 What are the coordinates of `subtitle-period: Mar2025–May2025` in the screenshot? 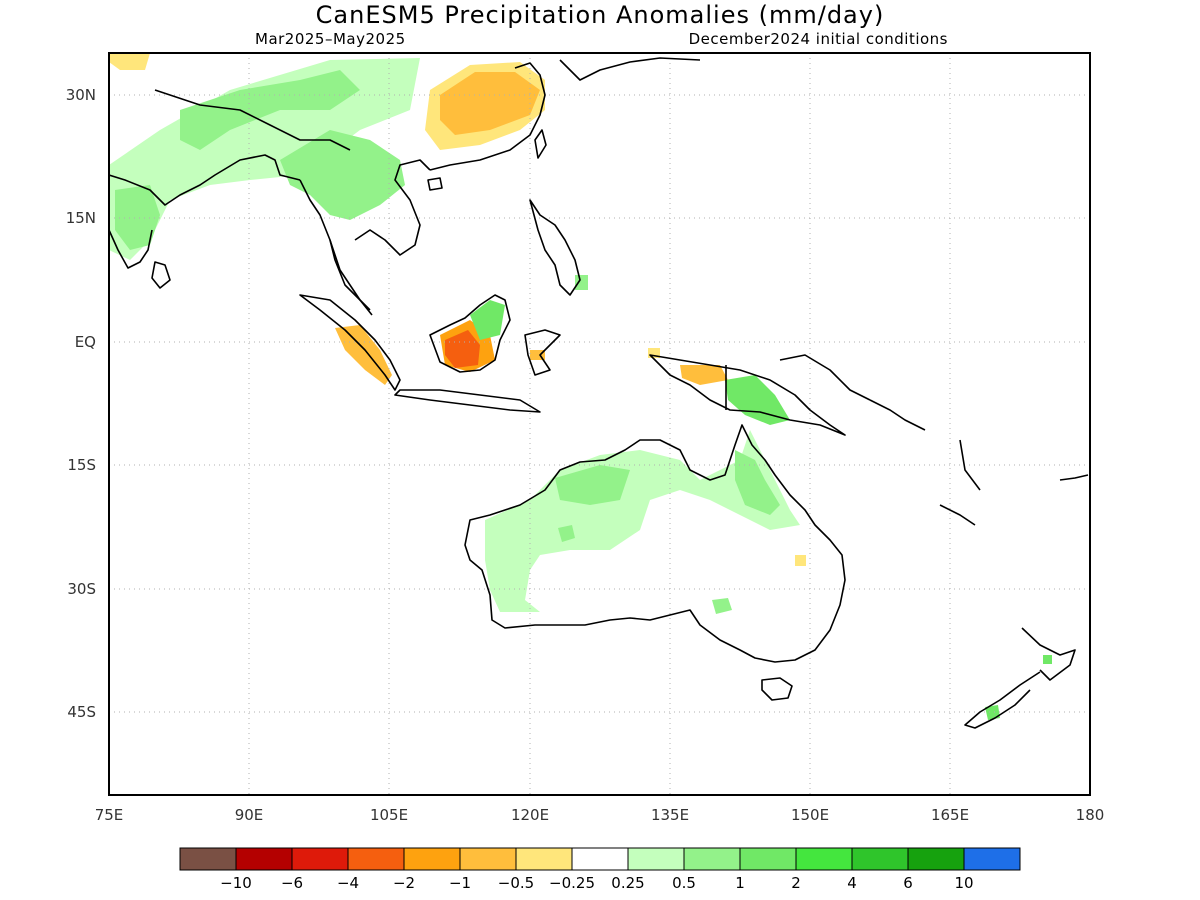 It's located at (330, 39).